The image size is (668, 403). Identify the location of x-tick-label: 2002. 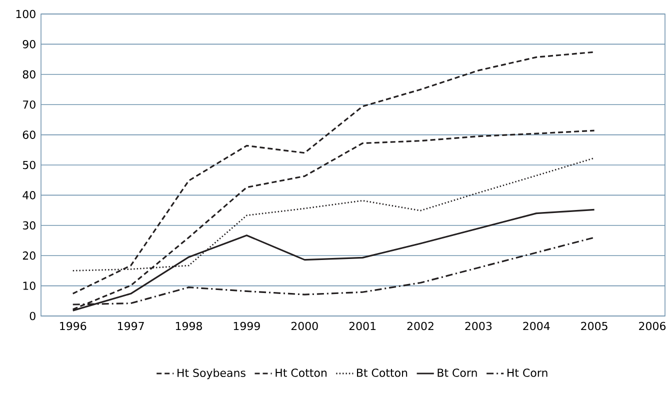
(420, 326).